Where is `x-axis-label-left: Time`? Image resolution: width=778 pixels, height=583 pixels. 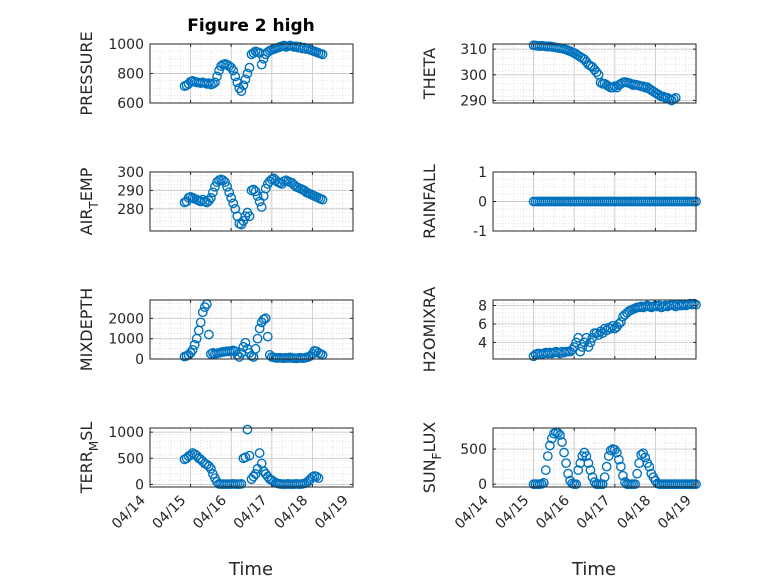
x-axis-label-left: Time is located at coordinates (250, 569).